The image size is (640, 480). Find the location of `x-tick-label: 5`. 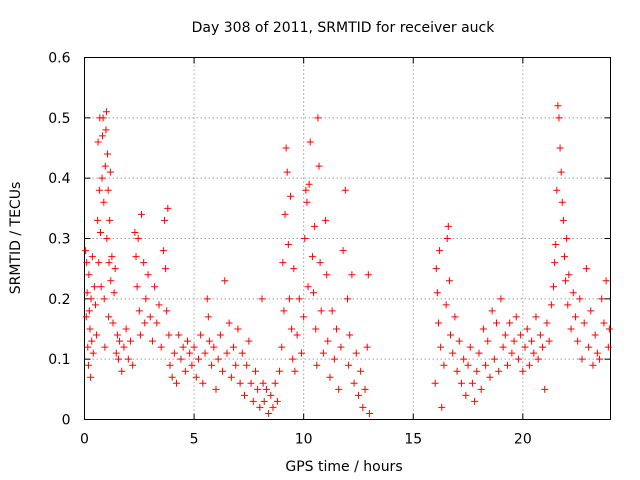

x-tick-label: 5 is located at coordinates (194, 440).